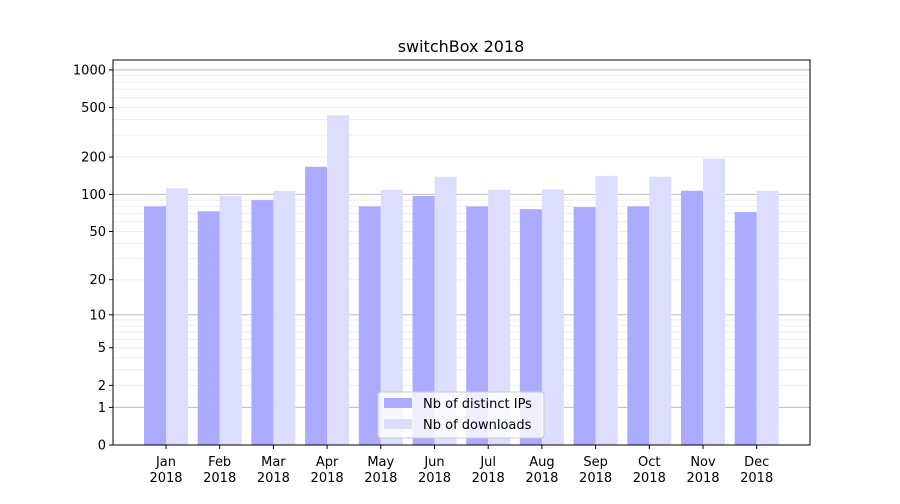 The height and width of the screenshot is (504, 900). What do you see at coordinates (93, 158) in the screenshot?
I see `y-tick-label: 200` at bounding box center [93, 158].